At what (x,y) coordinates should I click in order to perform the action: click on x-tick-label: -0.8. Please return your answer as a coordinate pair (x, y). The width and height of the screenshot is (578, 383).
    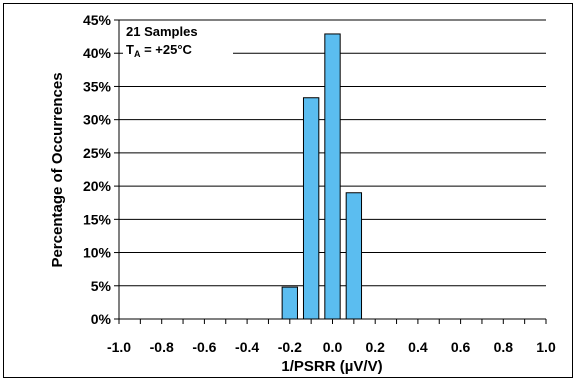
    Looking at the image, I should click on (162, 347).